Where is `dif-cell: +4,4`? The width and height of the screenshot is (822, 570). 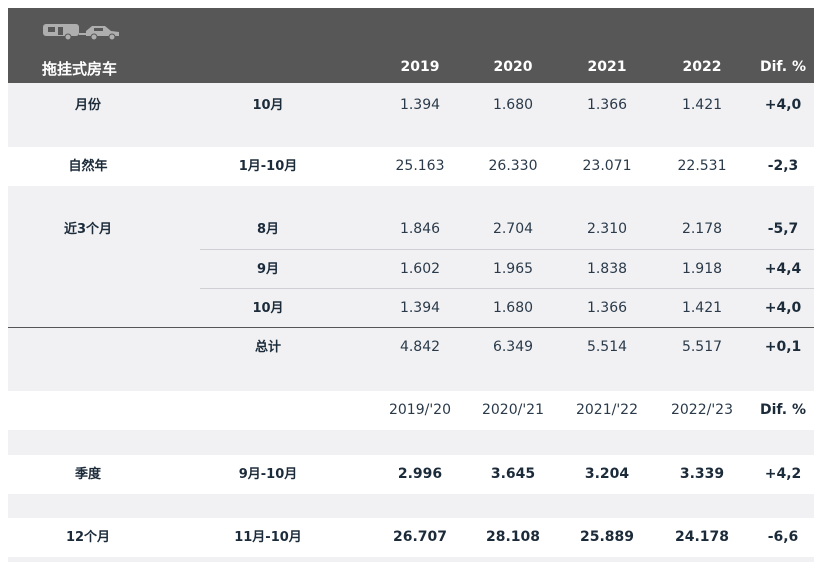 dif-cell: +4,4 is located at coordinates (783, 269).